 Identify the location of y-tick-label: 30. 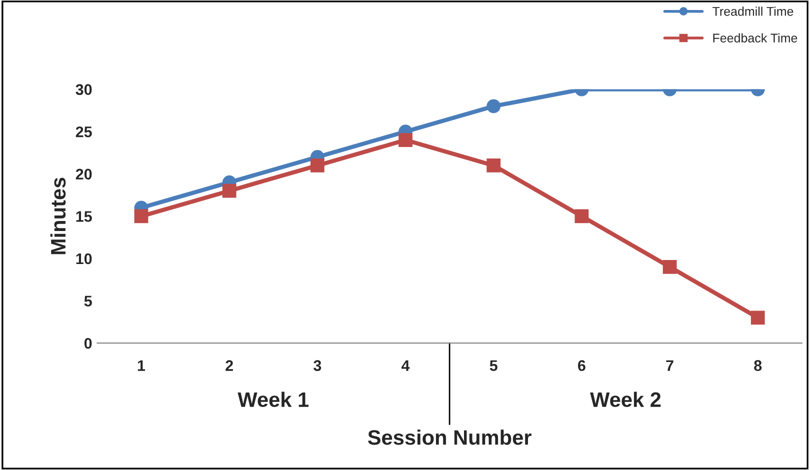
(84, 90).